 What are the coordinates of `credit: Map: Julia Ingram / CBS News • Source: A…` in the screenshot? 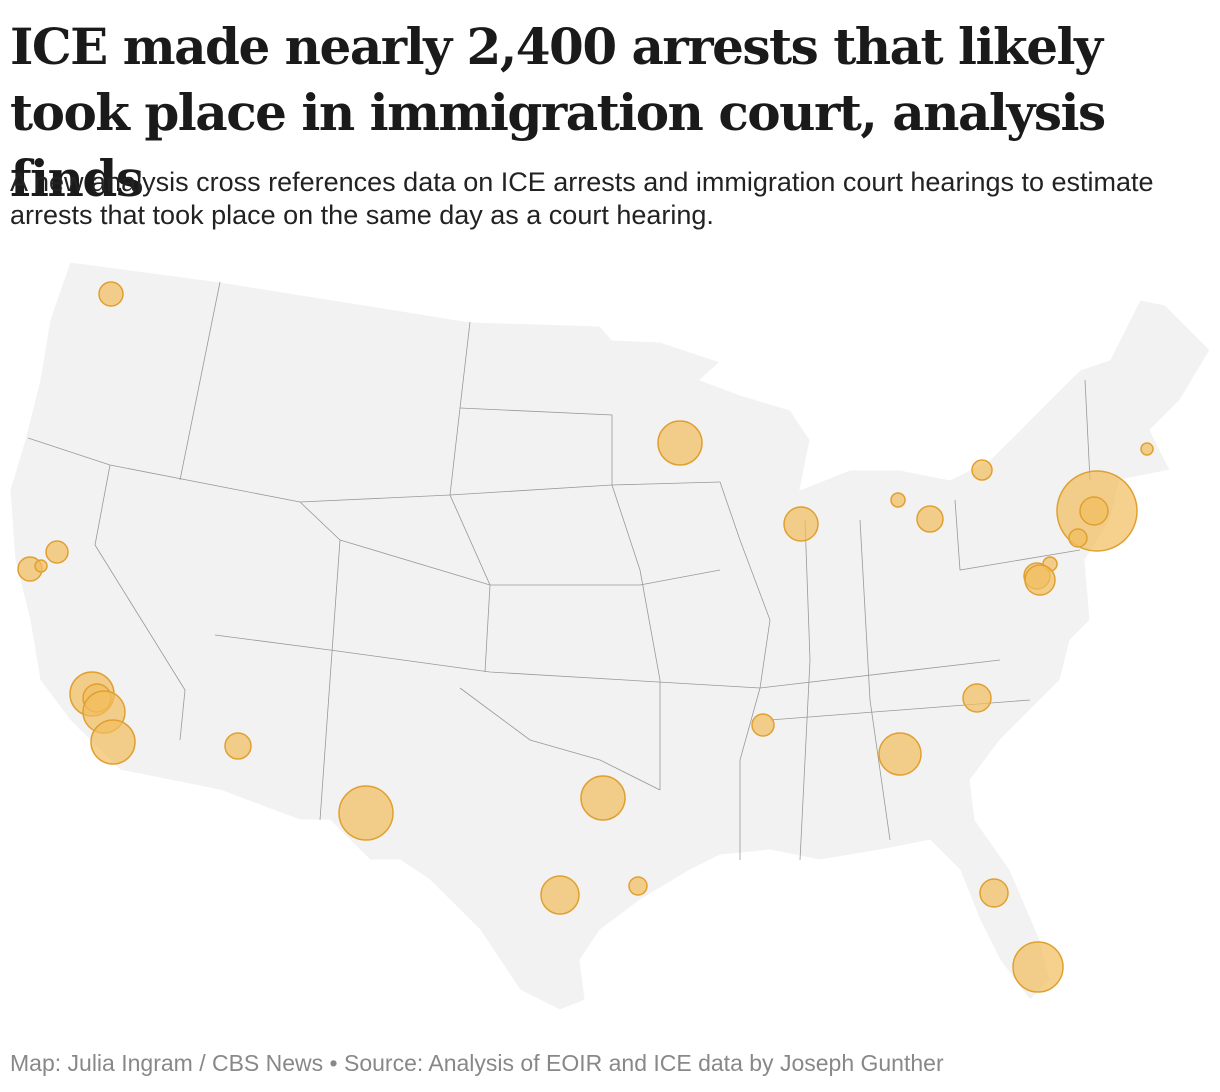 It's located at (477, 1063).